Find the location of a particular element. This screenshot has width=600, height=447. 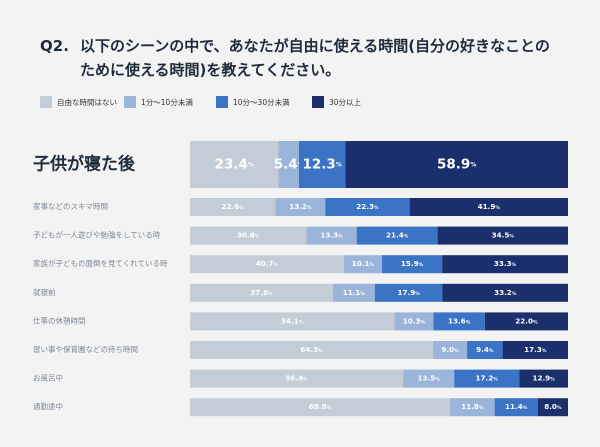

data-label: 41.9% is located at coordinates (489, 206).